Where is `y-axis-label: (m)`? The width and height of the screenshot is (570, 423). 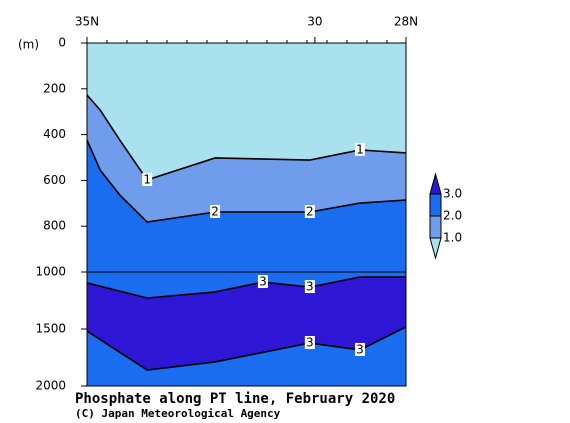 y-axis-label: (m) is located at coordinates (28, 45).